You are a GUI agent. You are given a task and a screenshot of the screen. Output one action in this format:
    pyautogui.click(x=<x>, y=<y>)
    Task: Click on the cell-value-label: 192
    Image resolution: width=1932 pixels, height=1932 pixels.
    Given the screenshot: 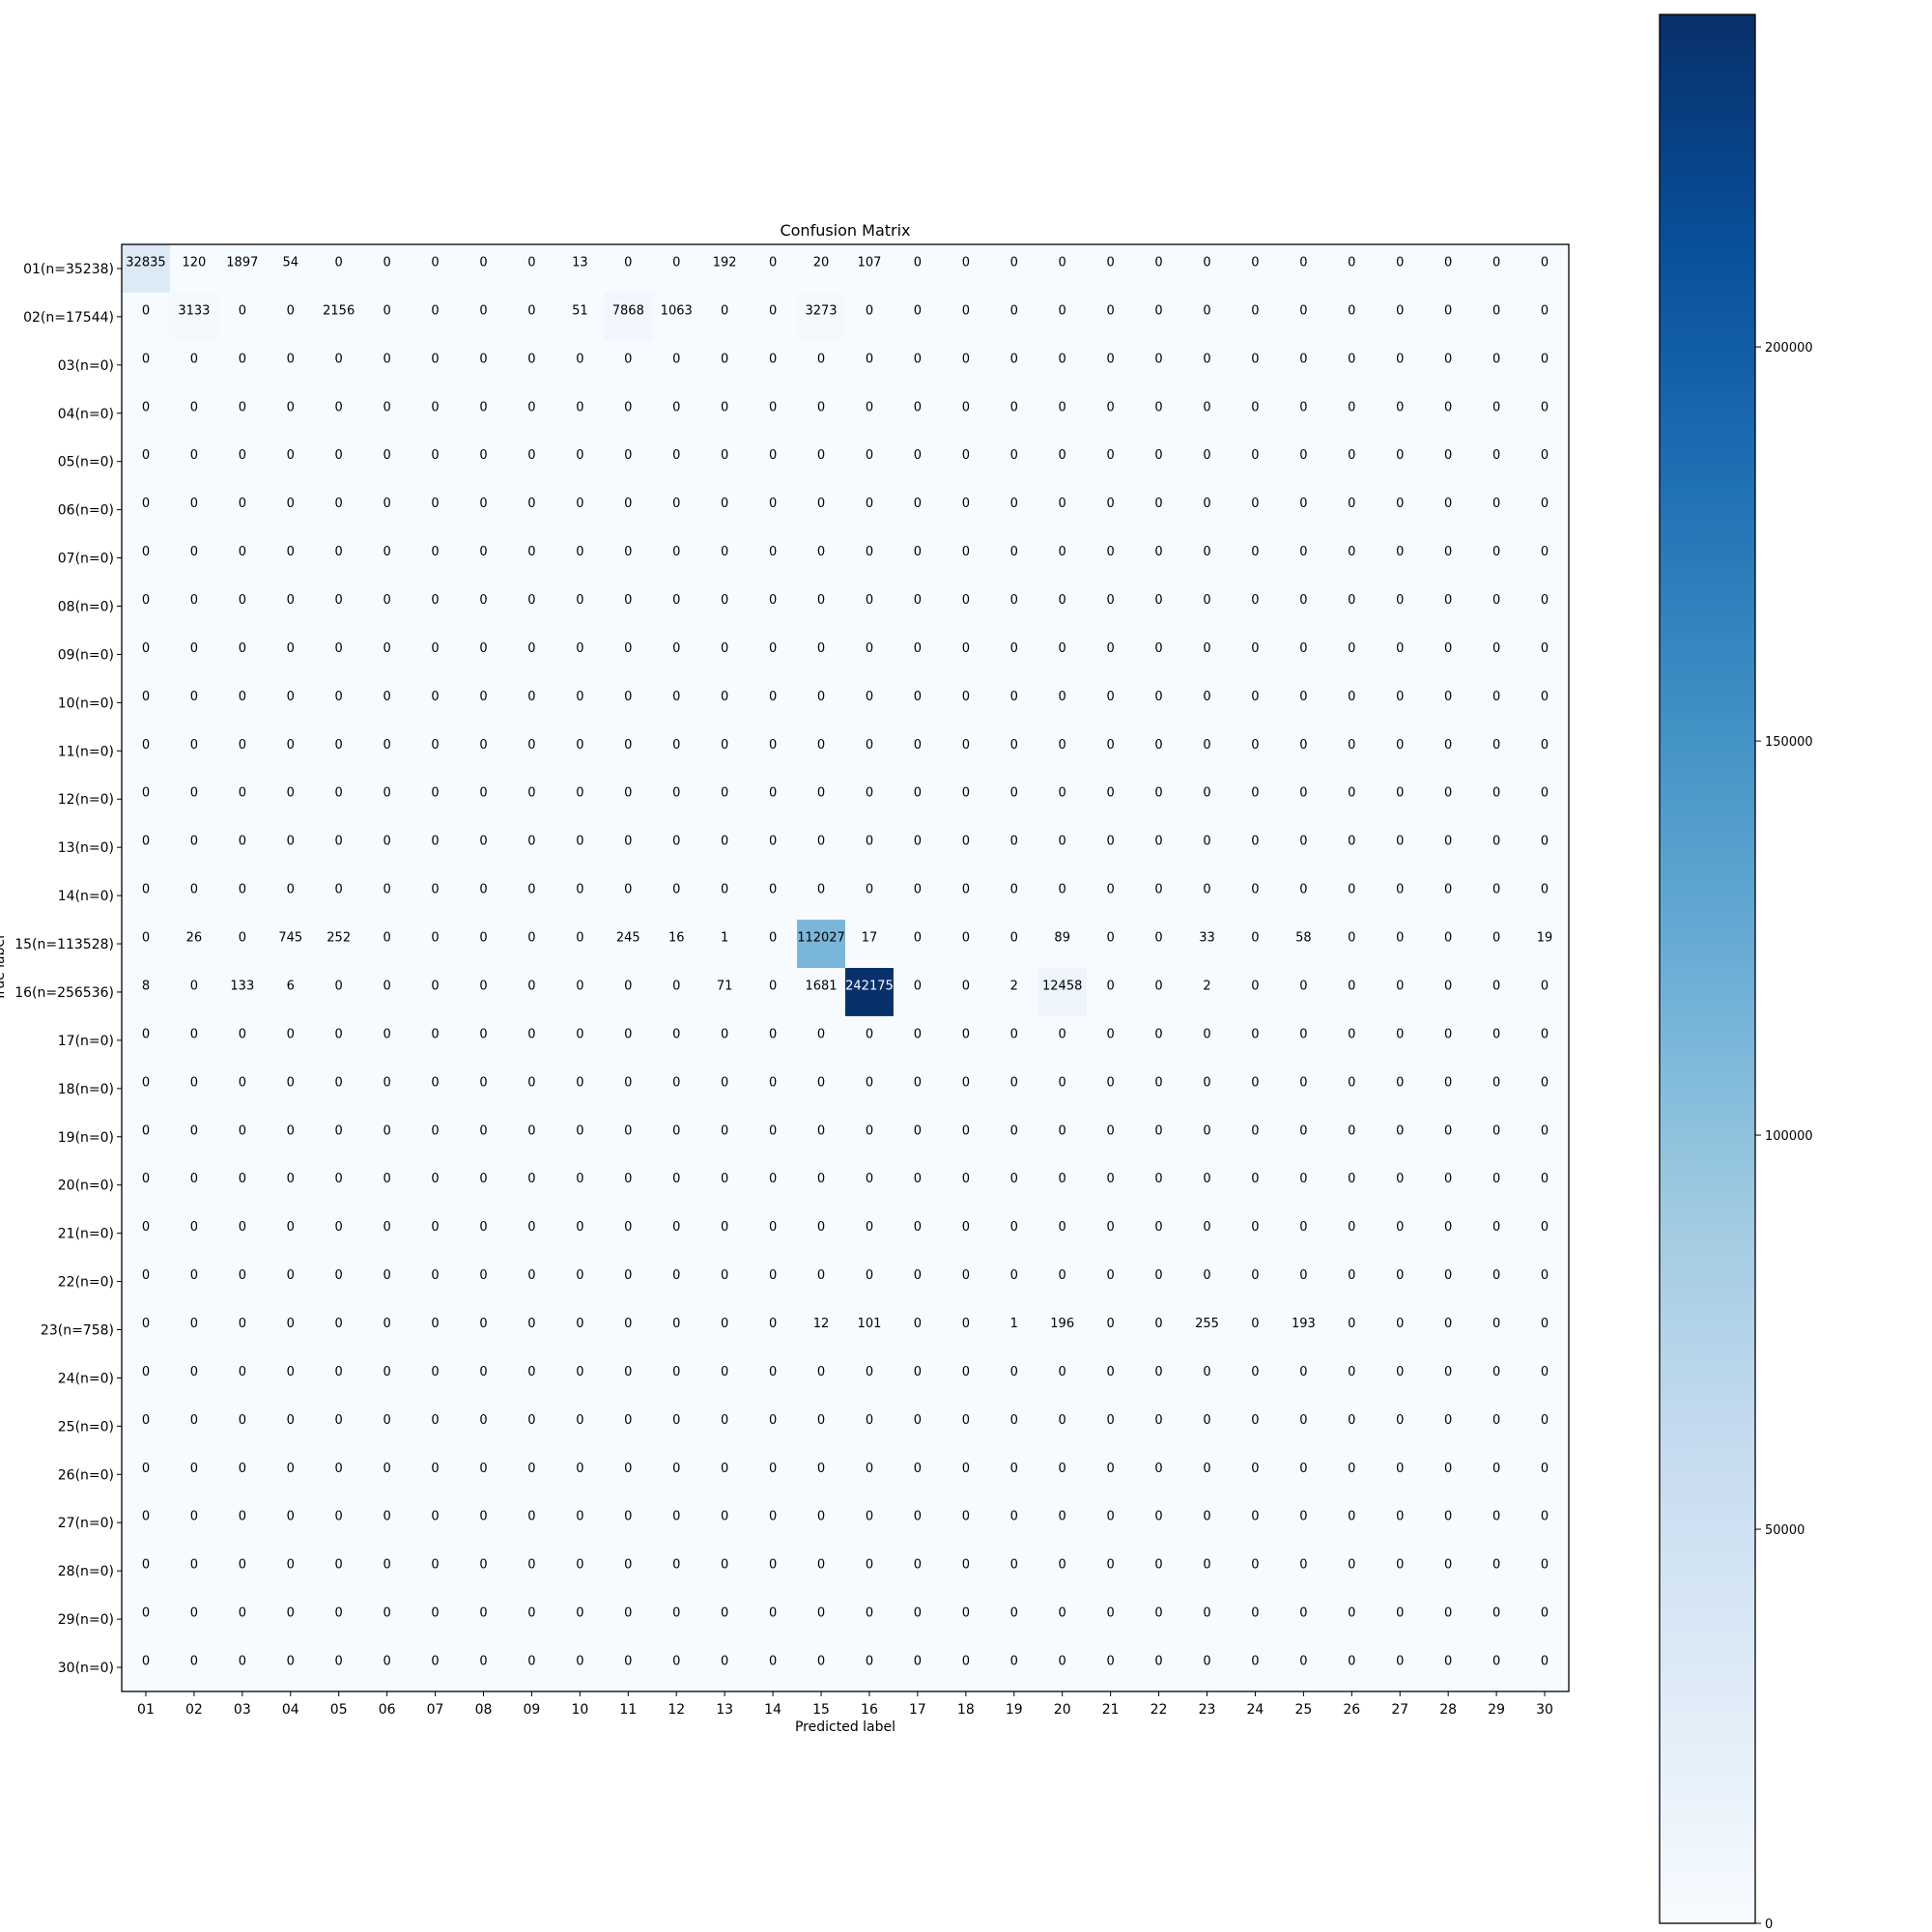 What is the action you would take?
    pyautogui.click(x=725, y=262)
    